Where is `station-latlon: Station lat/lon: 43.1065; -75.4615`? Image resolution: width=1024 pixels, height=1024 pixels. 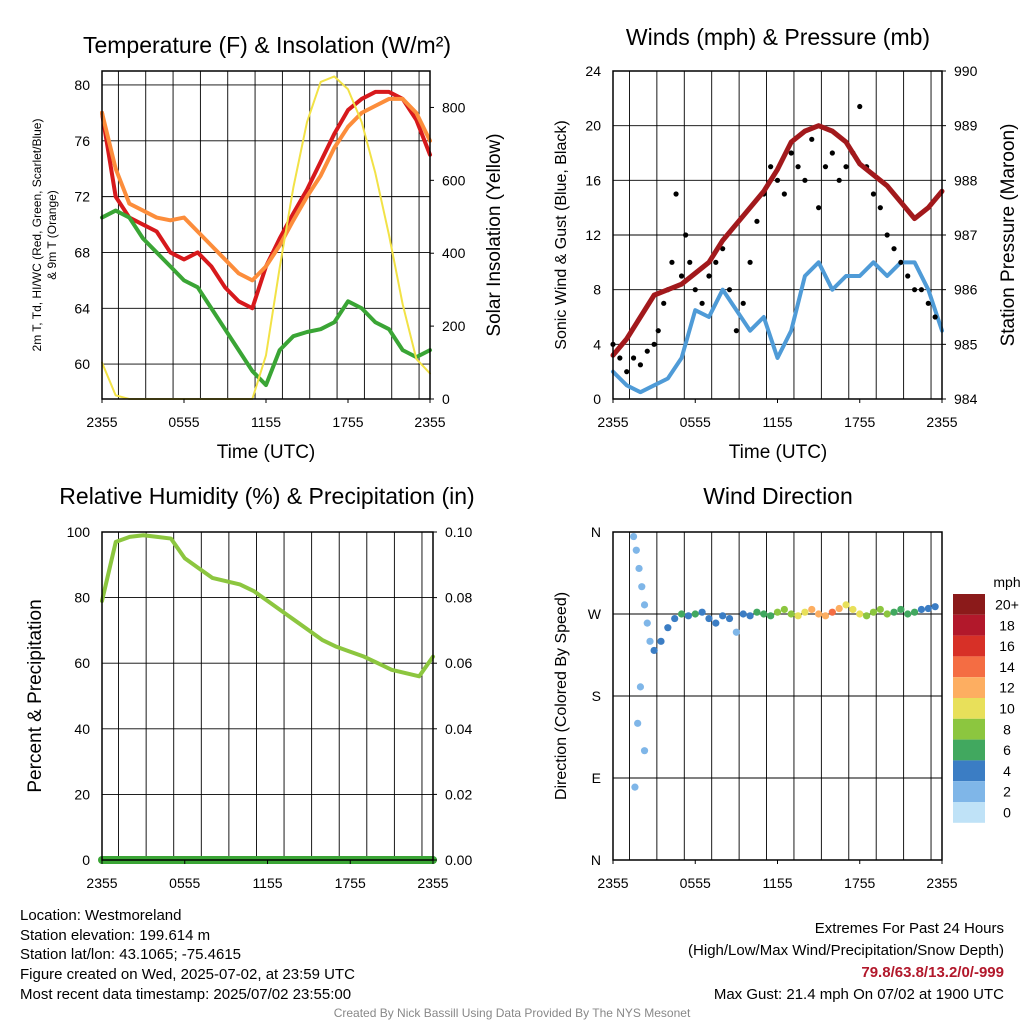 station-latlon: Station lat/lon: 43.1065; -75.4615 is located at coordinates (131, 955).